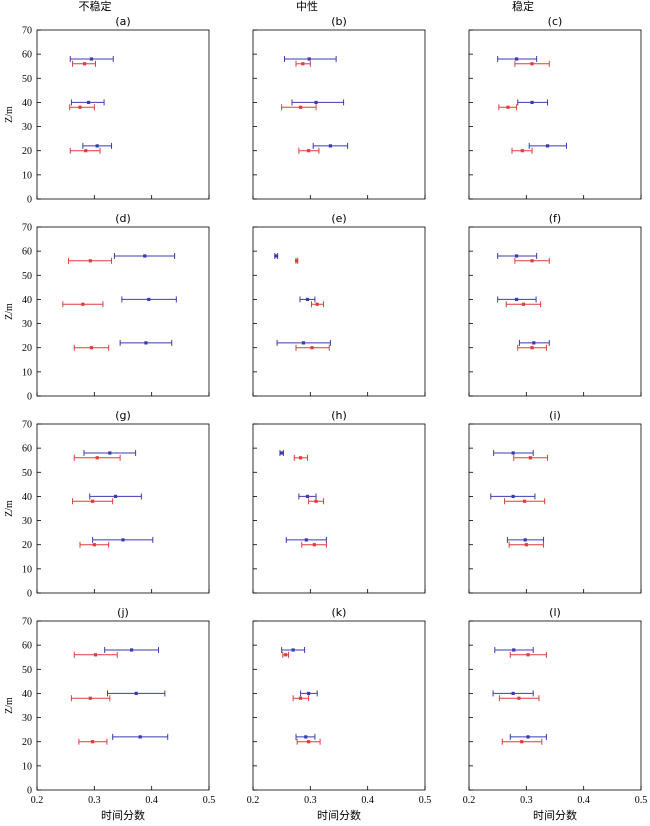  What do you see at coordinates (555, 21) in the screenshot?
I see `panel-label-c: (c)` at bounding box center [555, 21].